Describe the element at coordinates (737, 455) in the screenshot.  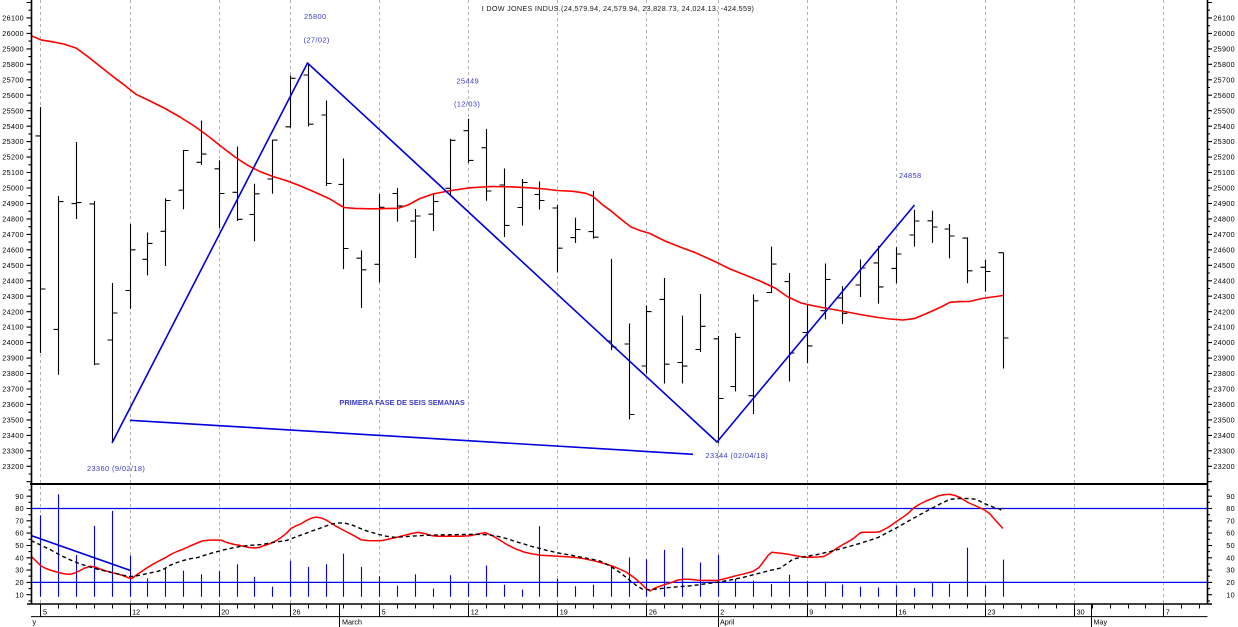
I see `svg-text: 23344 (02/04/18)` at that location.